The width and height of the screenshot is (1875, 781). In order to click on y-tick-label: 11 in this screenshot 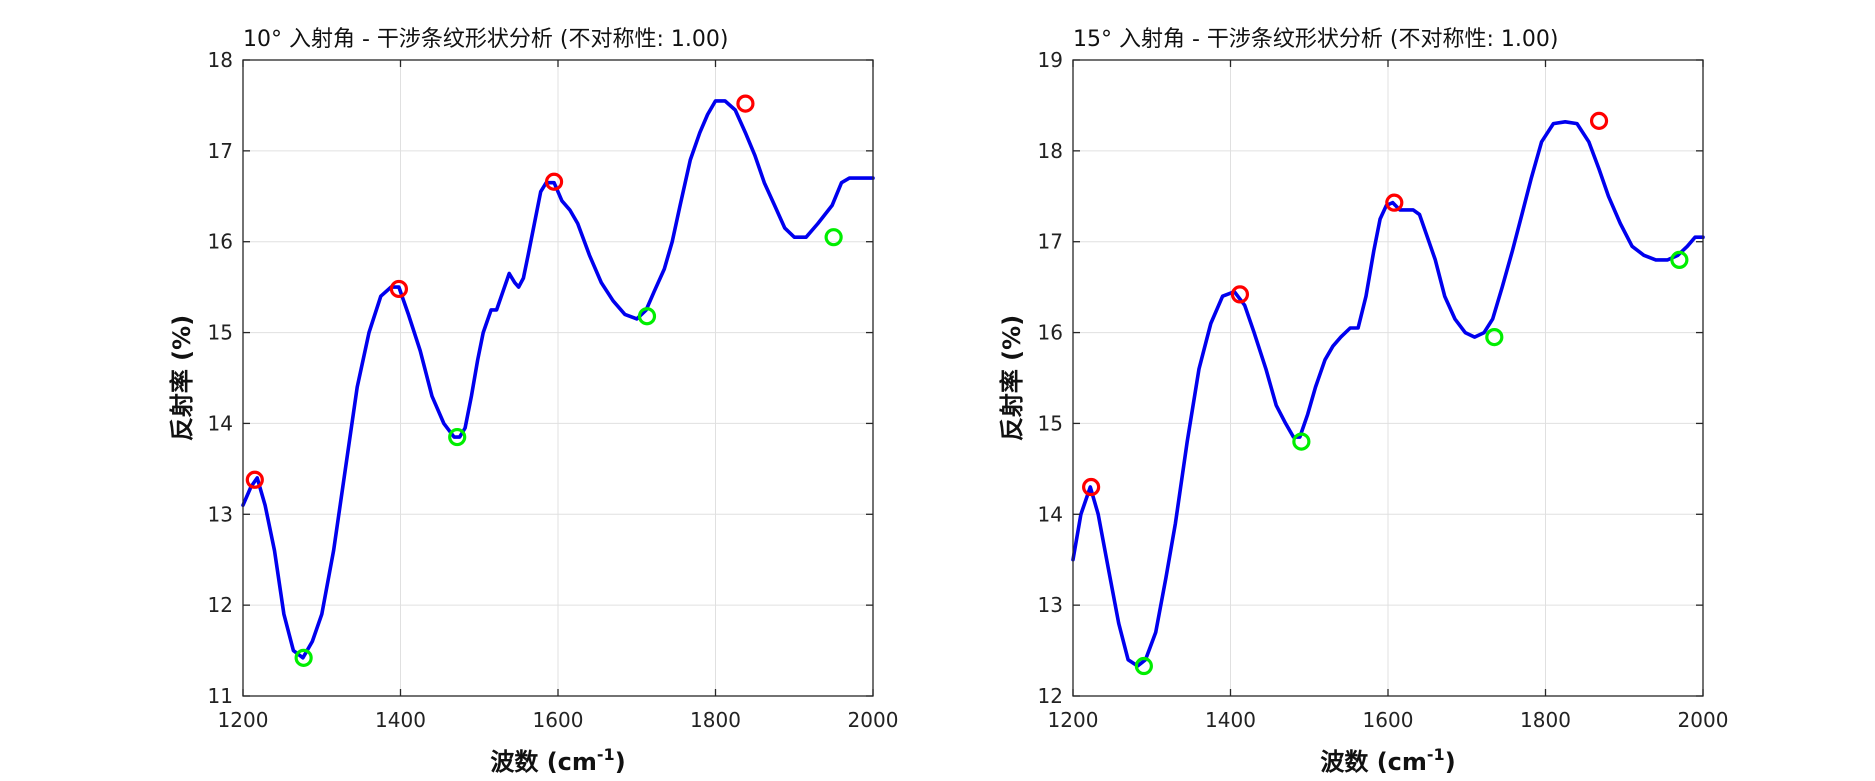, I will do `click(220, 696)`.